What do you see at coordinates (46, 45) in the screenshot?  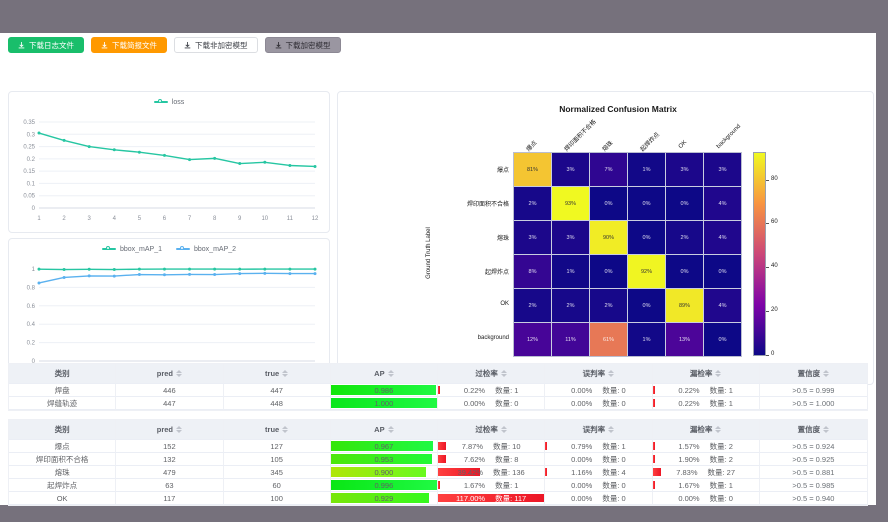 I see `download-log-button: 下载日志文件` at bounding box center [46, 45].